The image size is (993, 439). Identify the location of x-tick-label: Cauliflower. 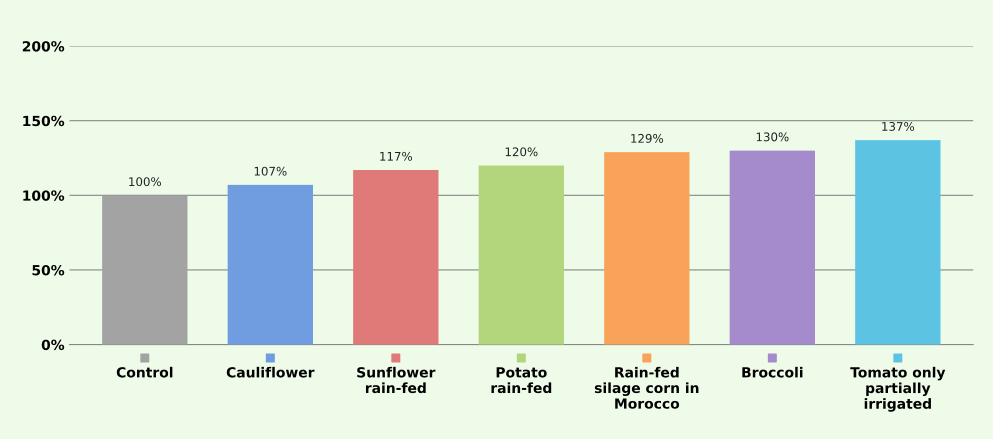
(270, 372).